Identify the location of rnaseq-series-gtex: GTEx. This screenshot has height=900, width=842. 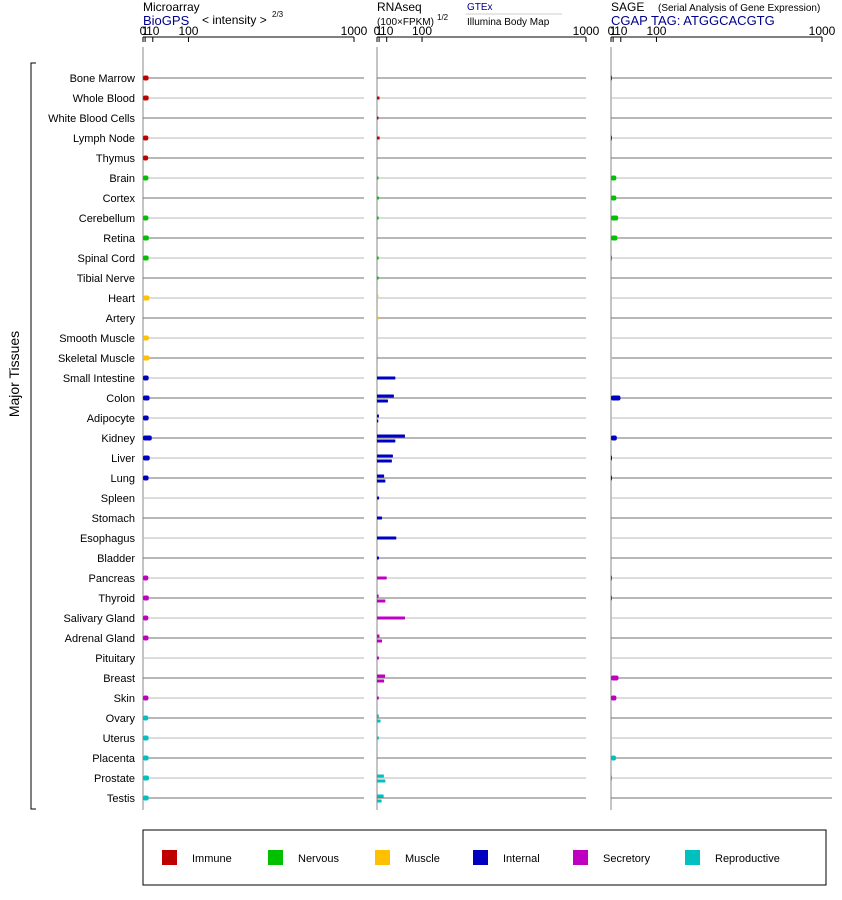
(480, 7).